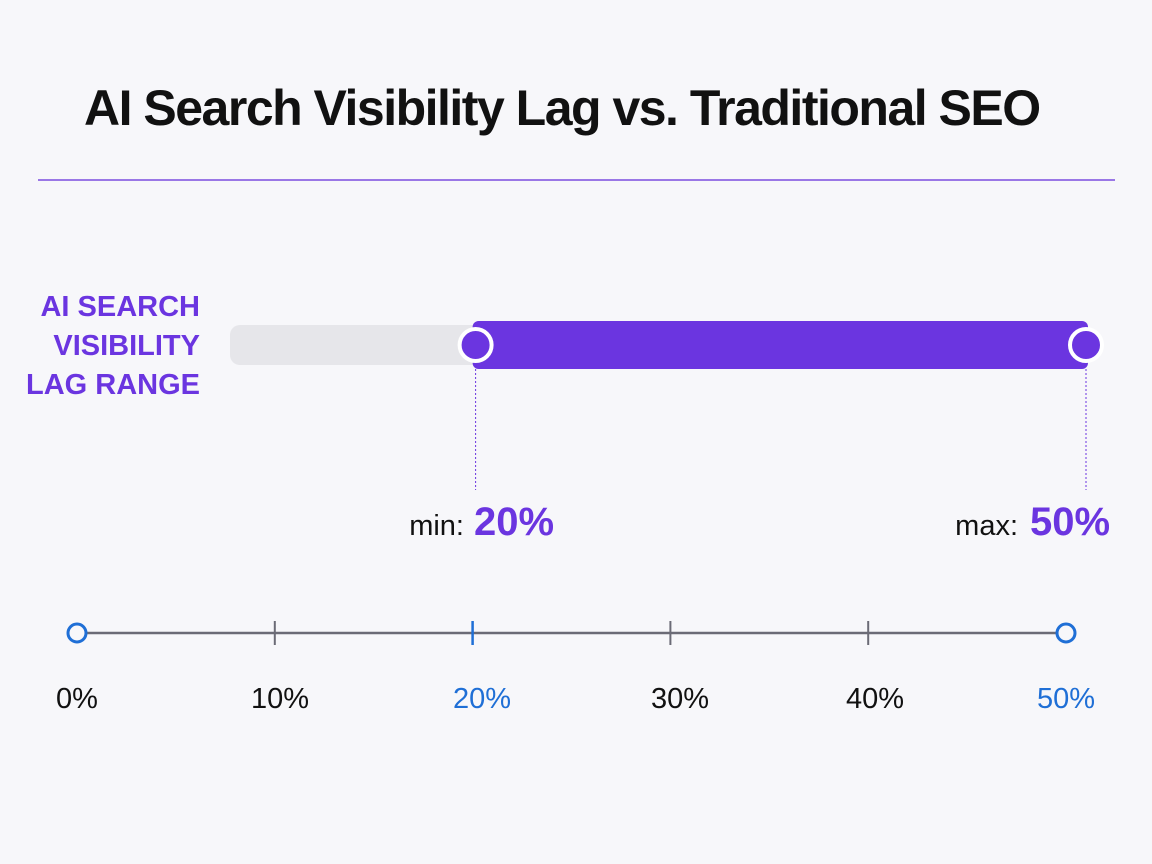 This screenshot has height=864, width=1152. What do you see at coordinates (875, 699) in the screenshot?
I see `x-tick-label: 40%` at bounding box center [875, 699].